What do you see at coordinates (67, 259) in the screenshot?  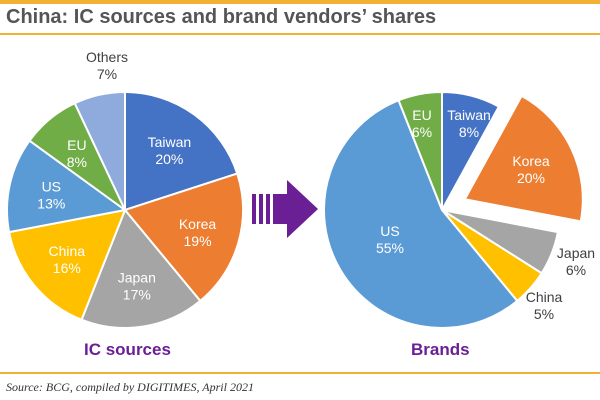 I see `slice-label-china: China 16%` at bounding box center [67, 259].